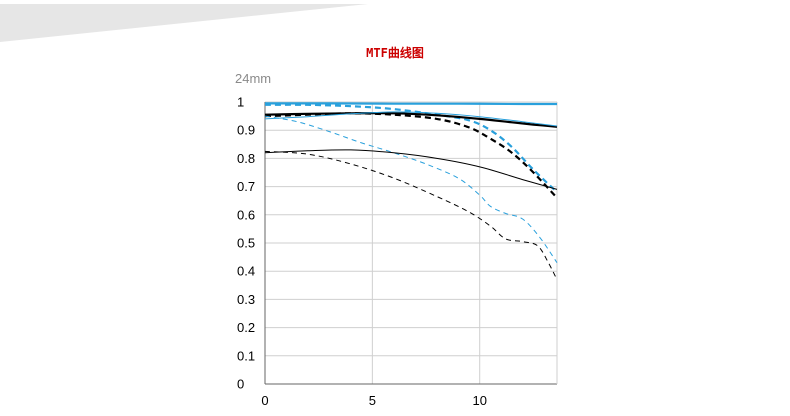 The height and width of the screenshot is (416, 790). I want to click on y-tick-label: 0.3, so click(246, 299).